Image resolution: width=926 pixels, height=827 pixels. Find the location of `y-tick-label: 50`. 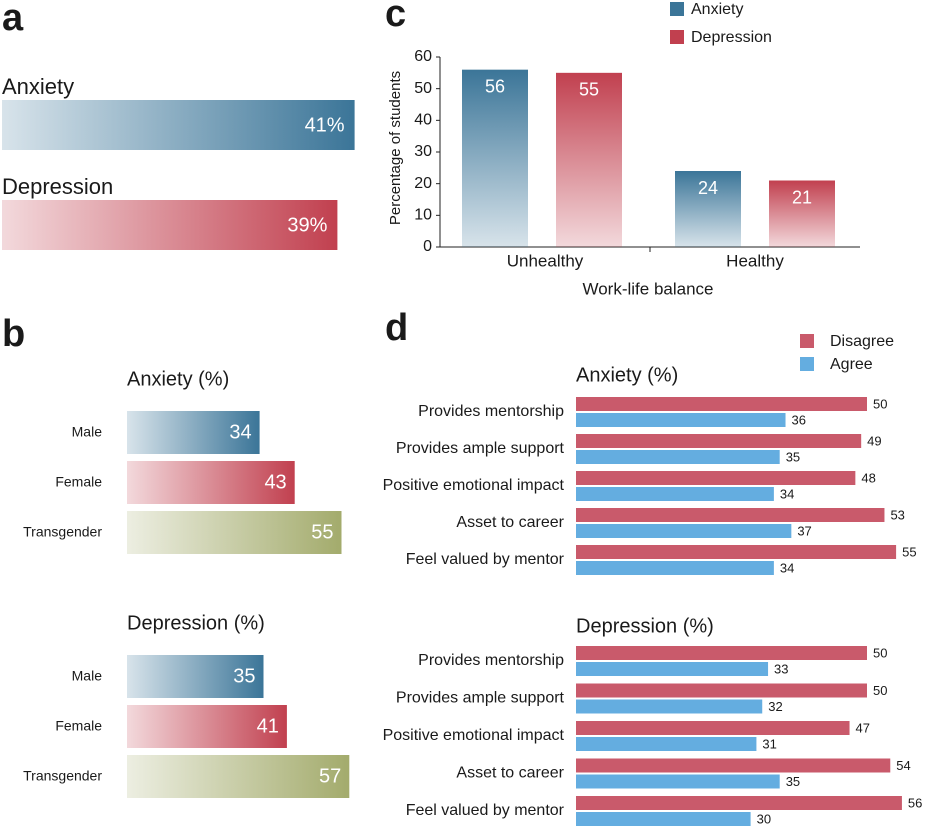

y-tick-label: 50 is located at coordinates (423, 88).